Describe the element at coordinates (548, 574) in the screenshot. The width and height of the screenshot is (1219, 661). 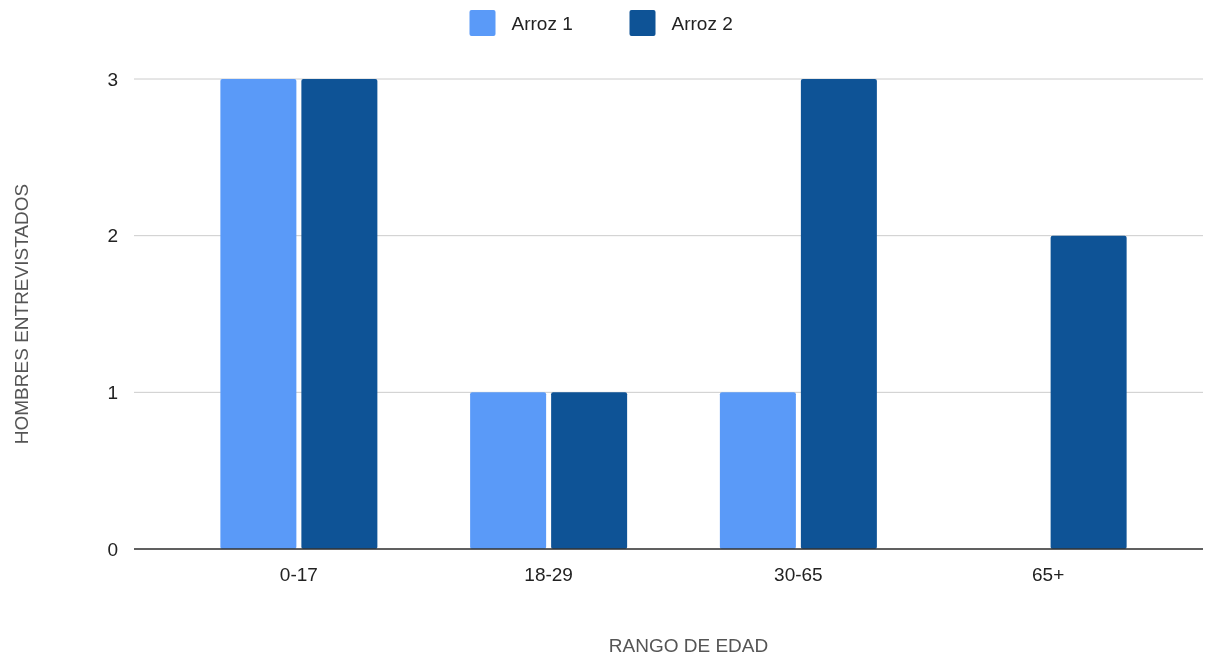
I see `x-tick-label: 18-29` at that location.